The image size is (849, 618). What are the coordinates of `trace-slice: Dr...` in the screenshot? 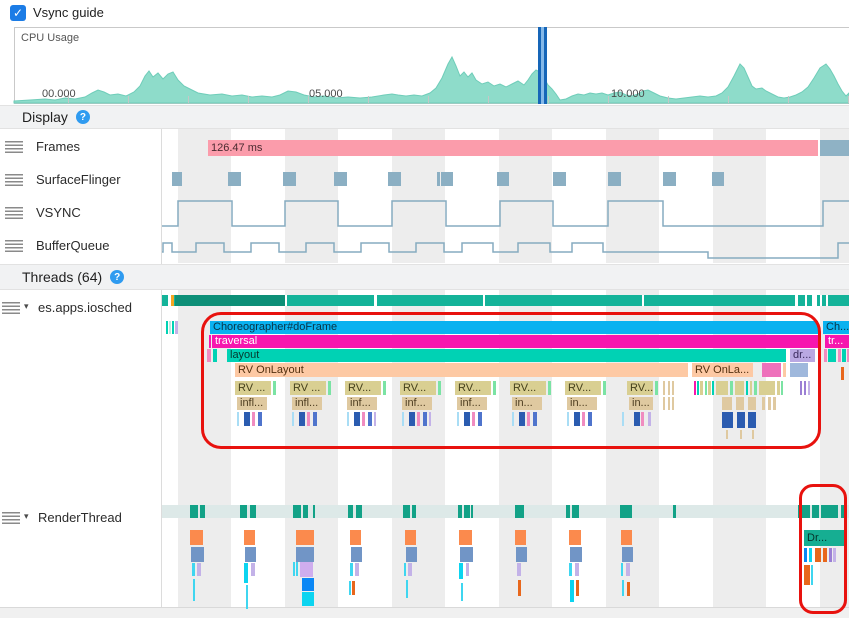 It's located at (824, 538).